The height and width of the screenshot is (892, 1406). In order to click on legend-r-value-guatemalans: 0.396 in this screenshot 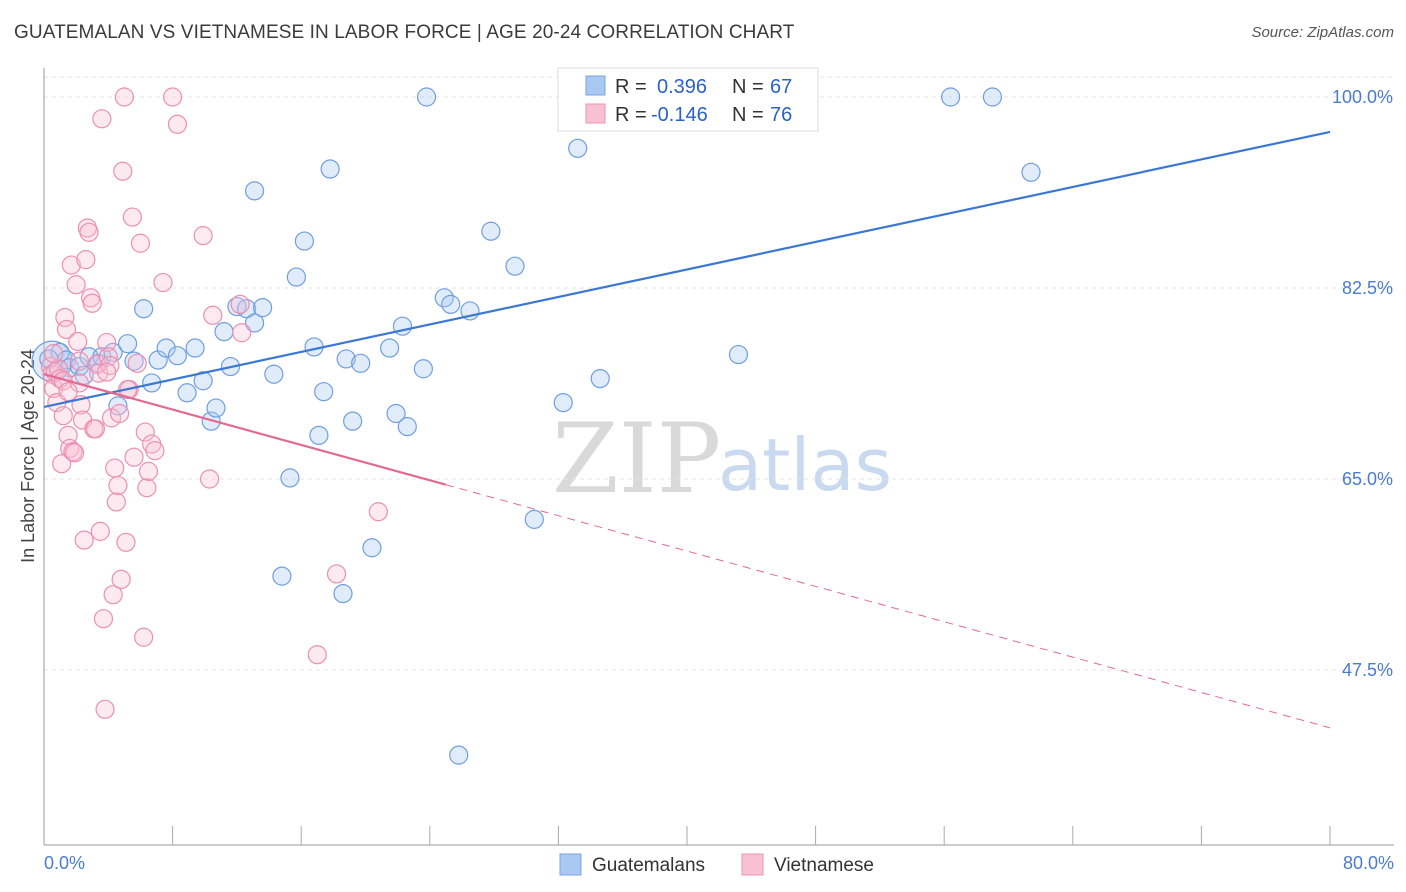, I will do `click(682, 87)`.